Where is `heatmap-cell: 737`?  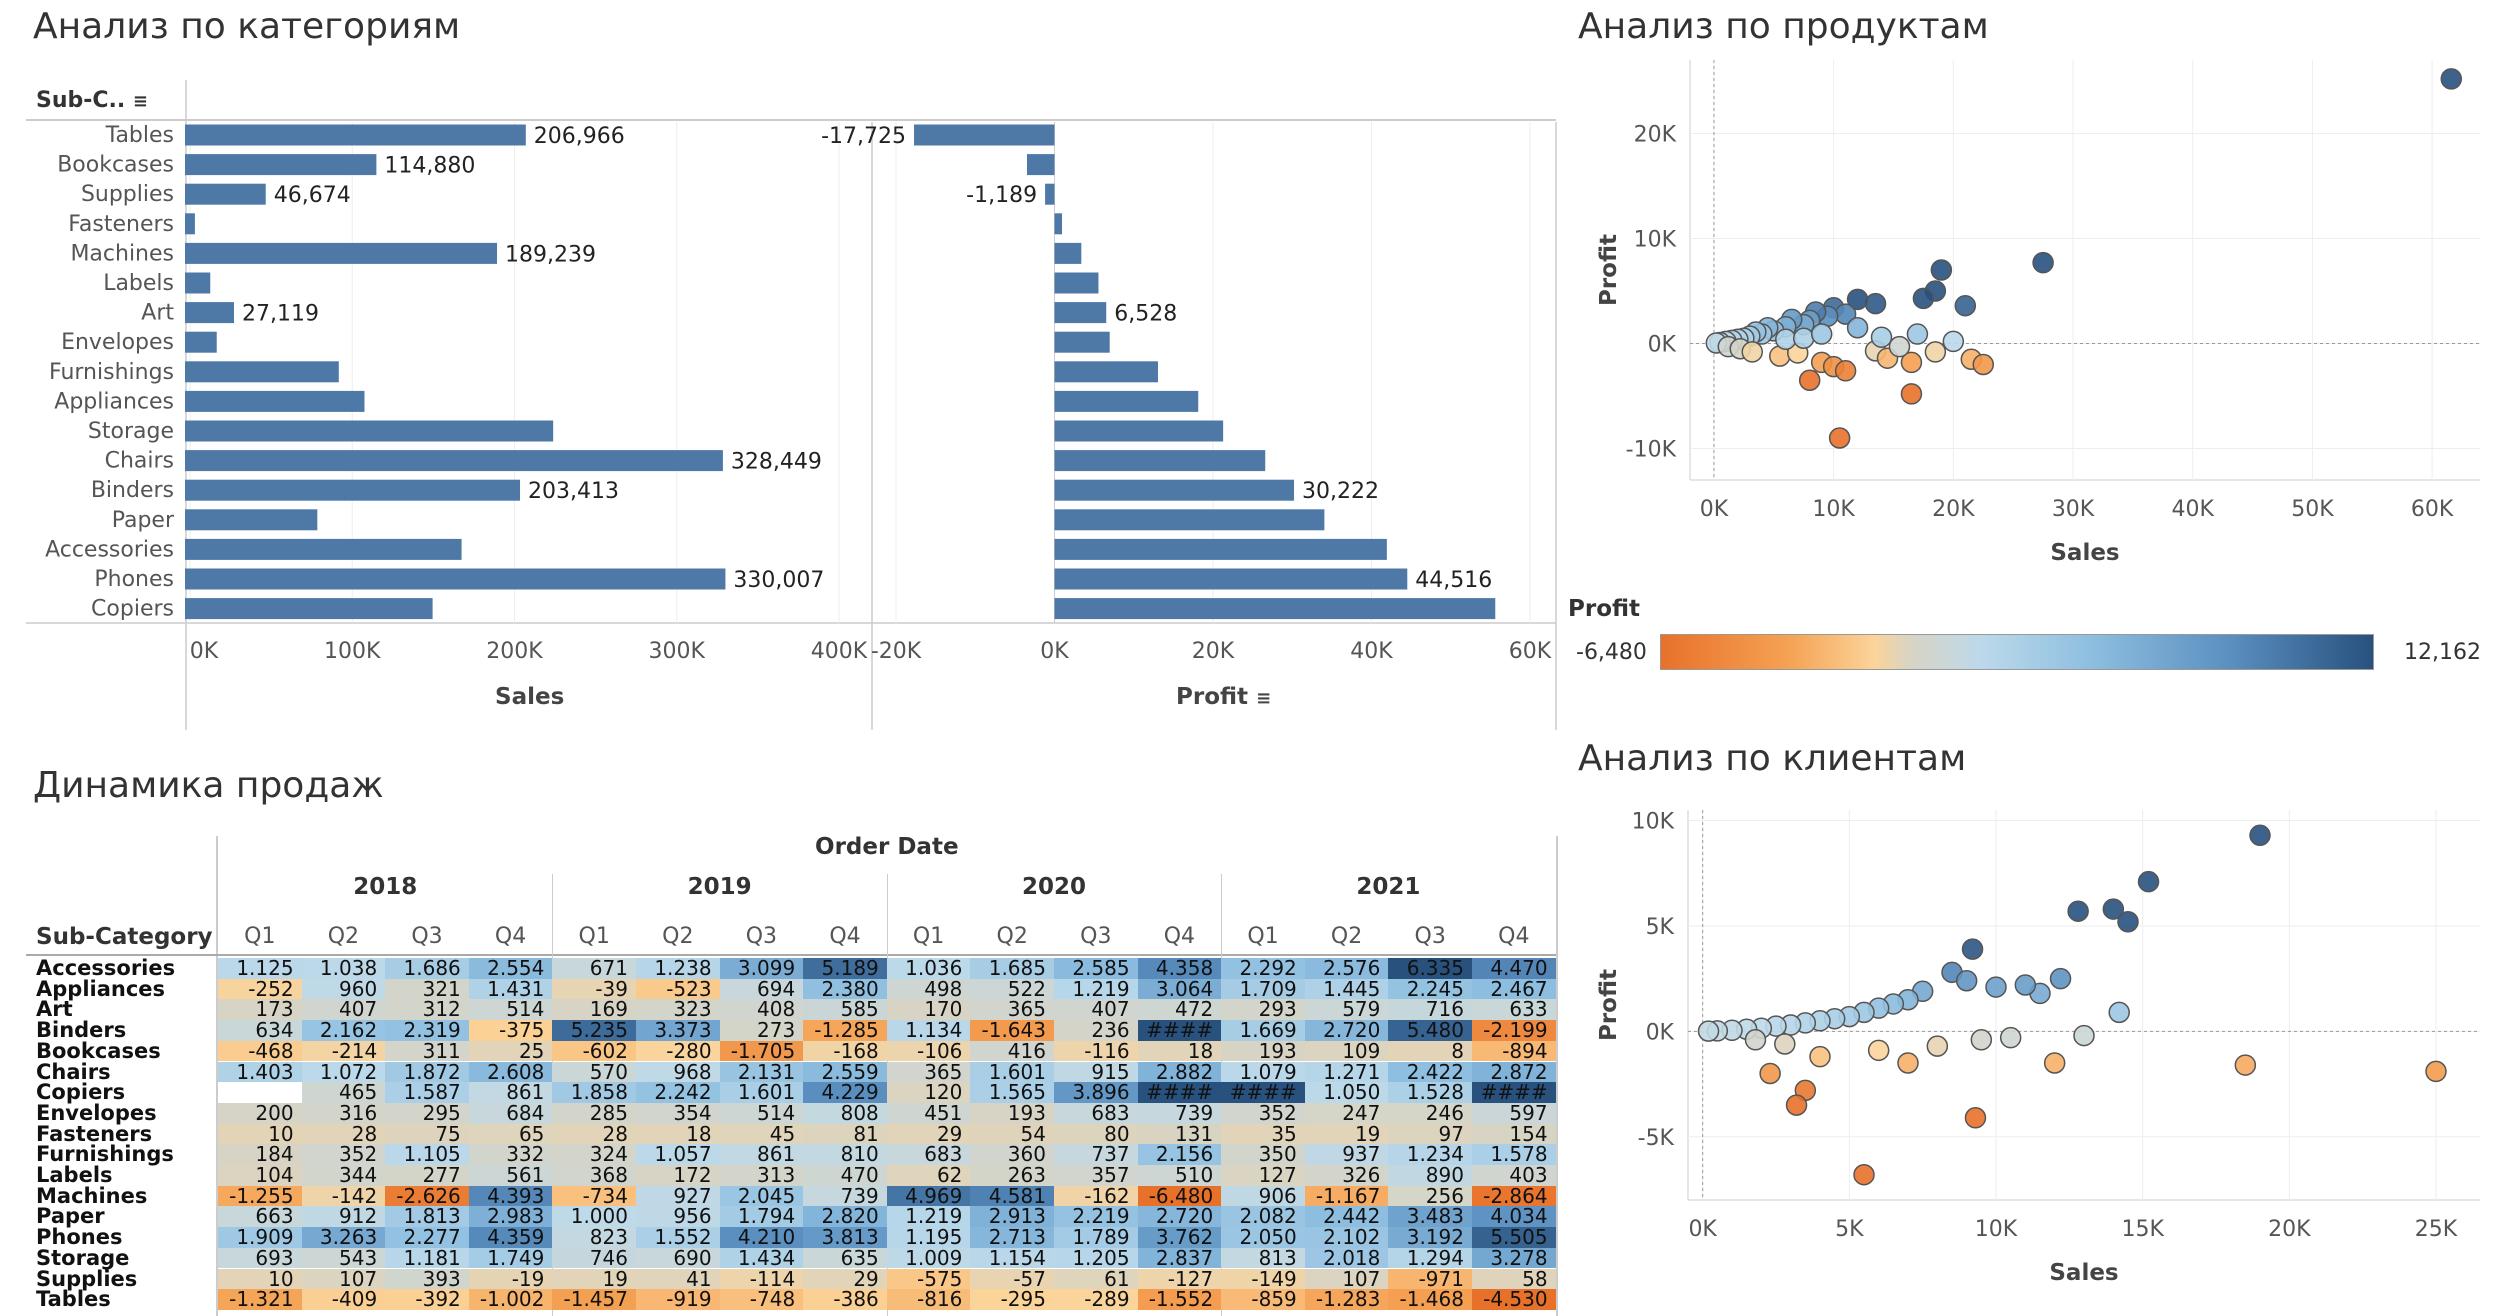
heatmap-cell: 737 is located at coordinates (1096, 1154).